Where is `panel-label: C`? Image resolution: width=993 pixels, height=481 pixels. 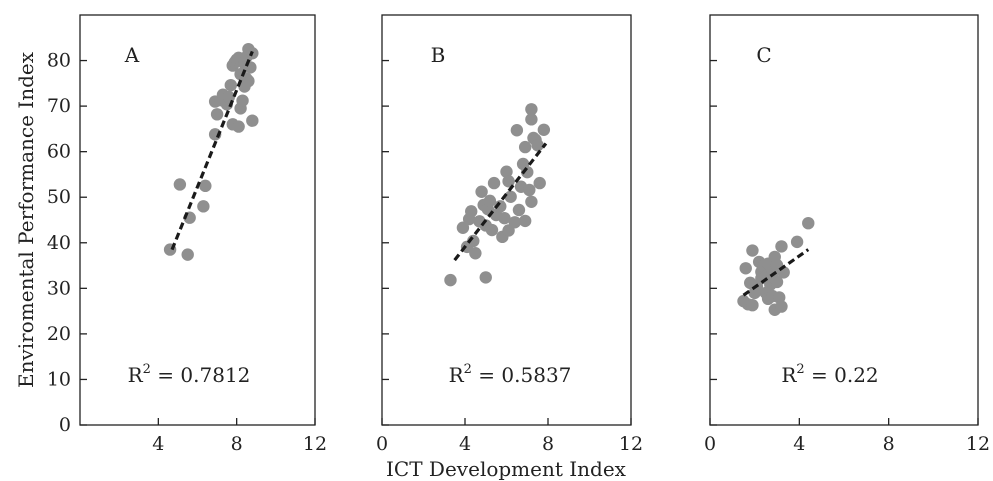
panel-label: C is located at coordinates (763, 55).